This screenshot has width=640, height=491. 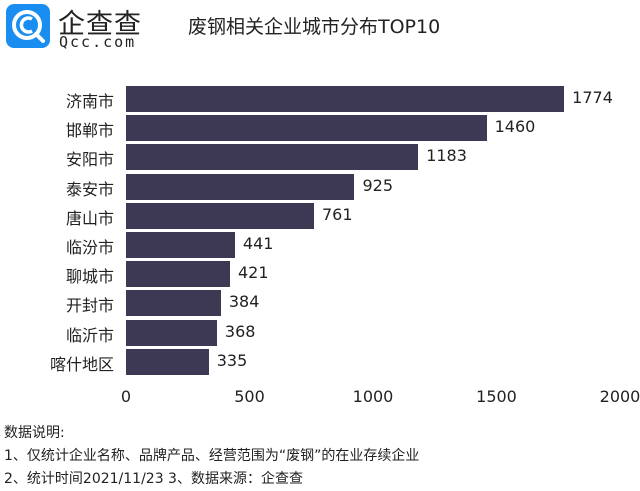 What do you see at coordinates (89, 306) in the screenshot?
I see `category-label: 开封市` at bounding box center [89, 306].